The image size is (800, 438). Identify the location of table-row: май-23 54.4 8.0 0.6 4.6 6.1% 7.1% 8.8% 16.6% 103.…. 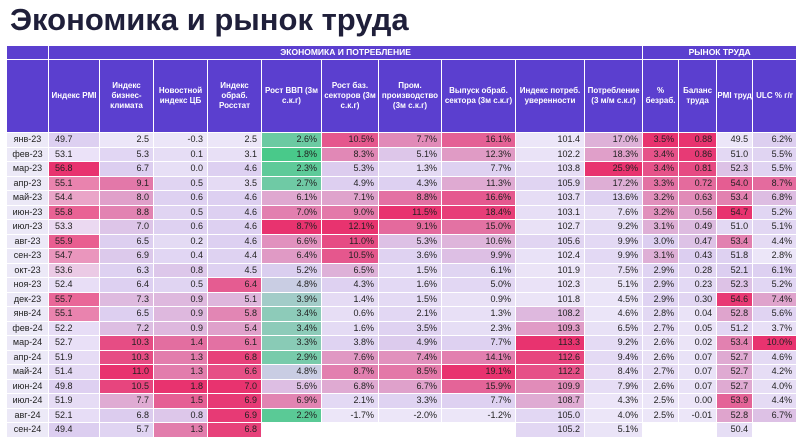
(402, 198).